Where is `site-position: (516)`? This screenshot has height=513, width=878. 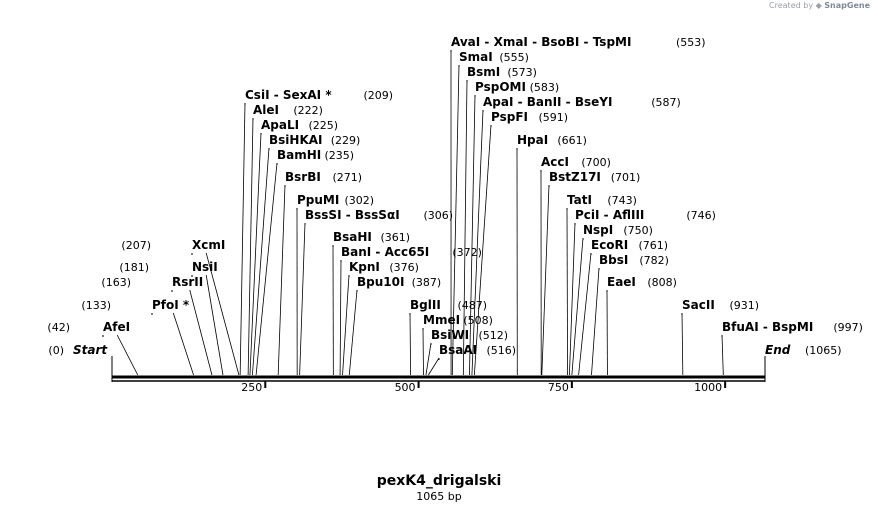
site-position: (516) is located at coordinates (502, 350).